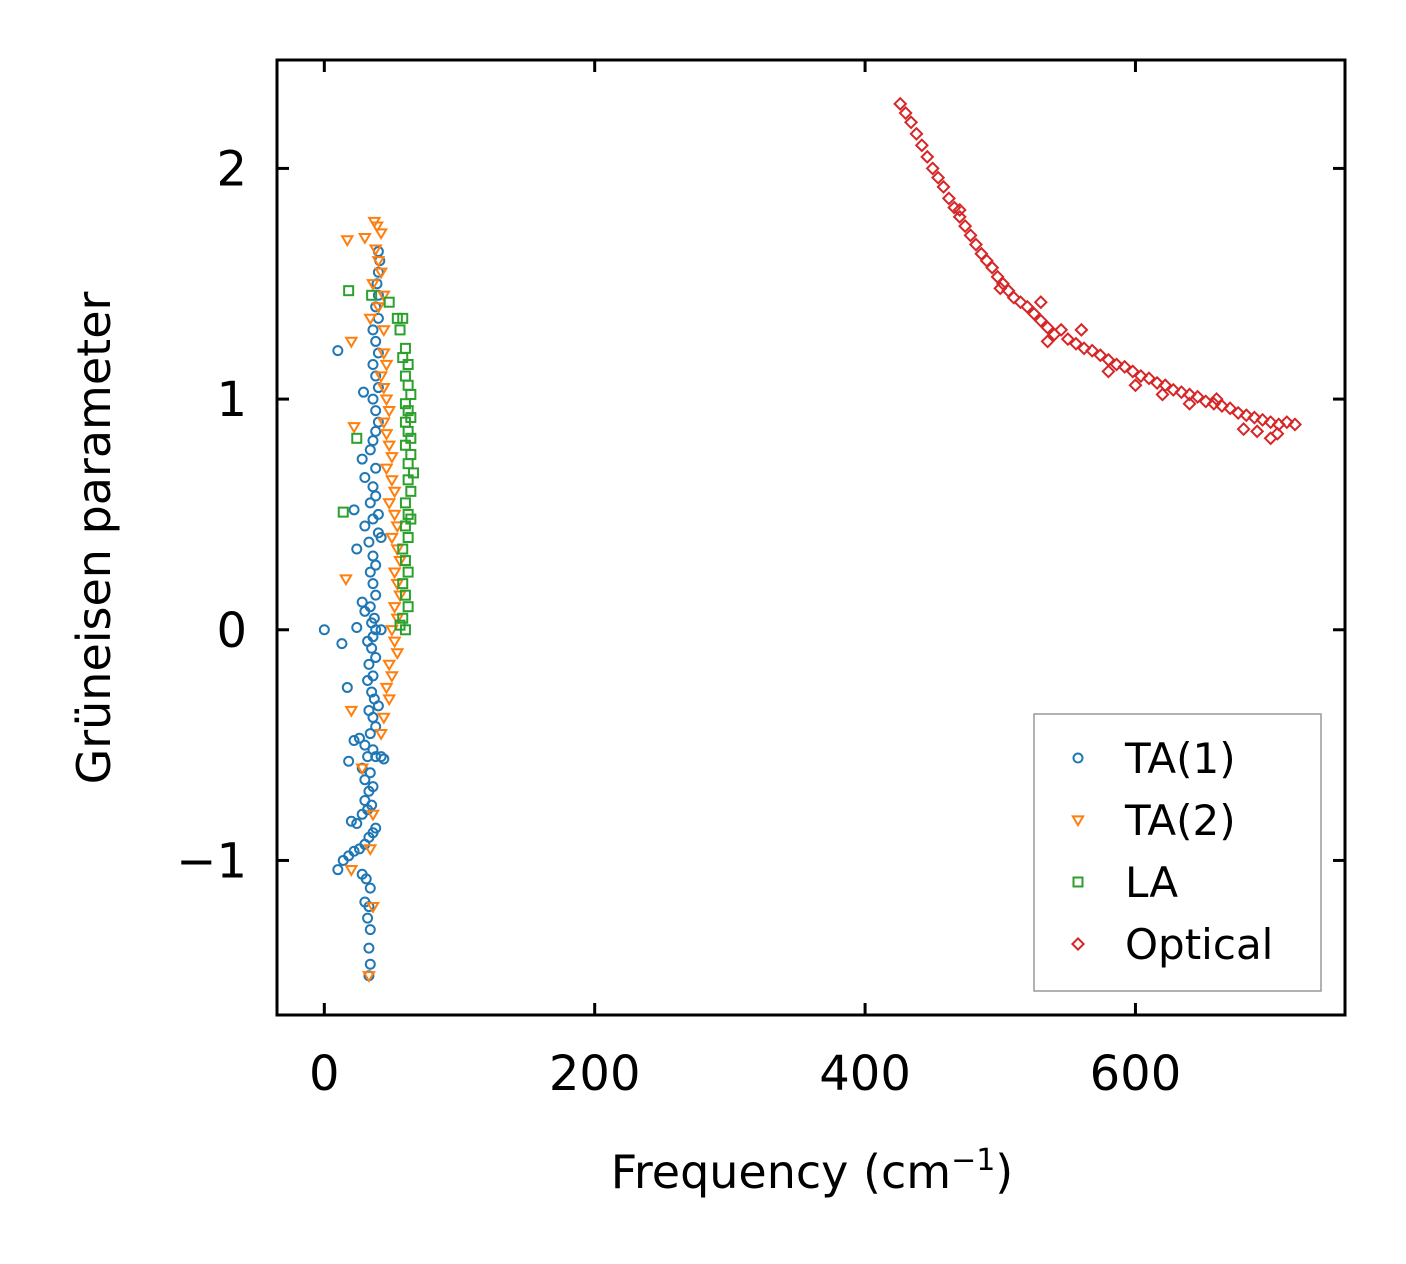  I want to click on y-tick-label: 1, so click(231, 400).